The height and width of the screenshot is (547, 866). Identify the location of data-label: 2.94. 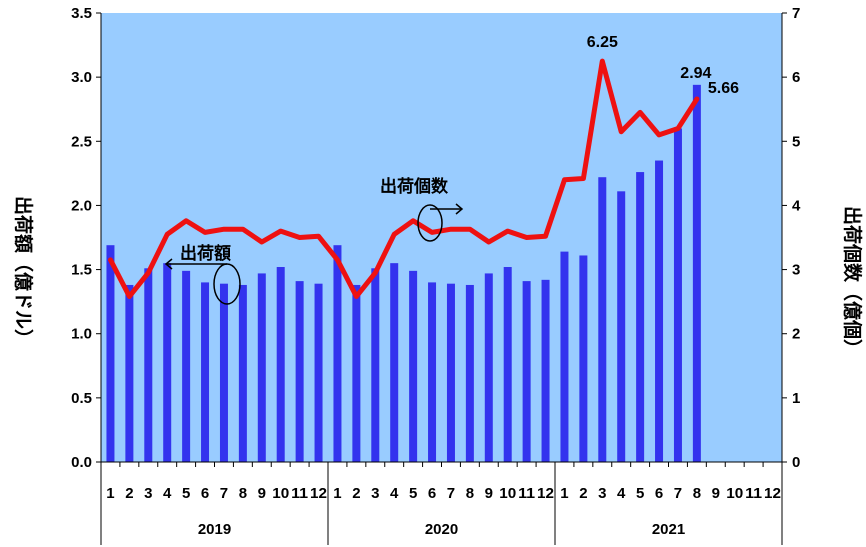
(695, 73).